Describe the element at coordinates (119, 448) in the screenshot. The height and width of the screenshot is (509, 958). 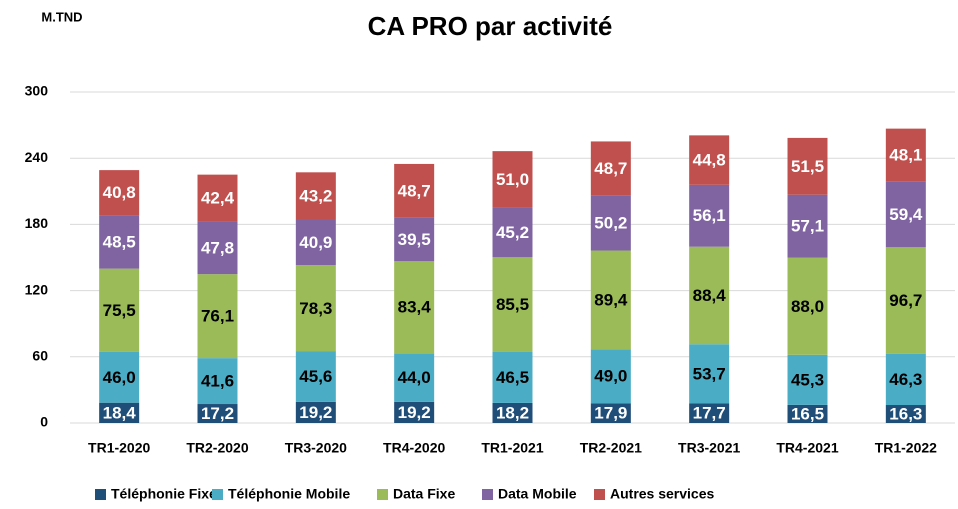
I see `x-tick-label: TR1-2020` at that location.